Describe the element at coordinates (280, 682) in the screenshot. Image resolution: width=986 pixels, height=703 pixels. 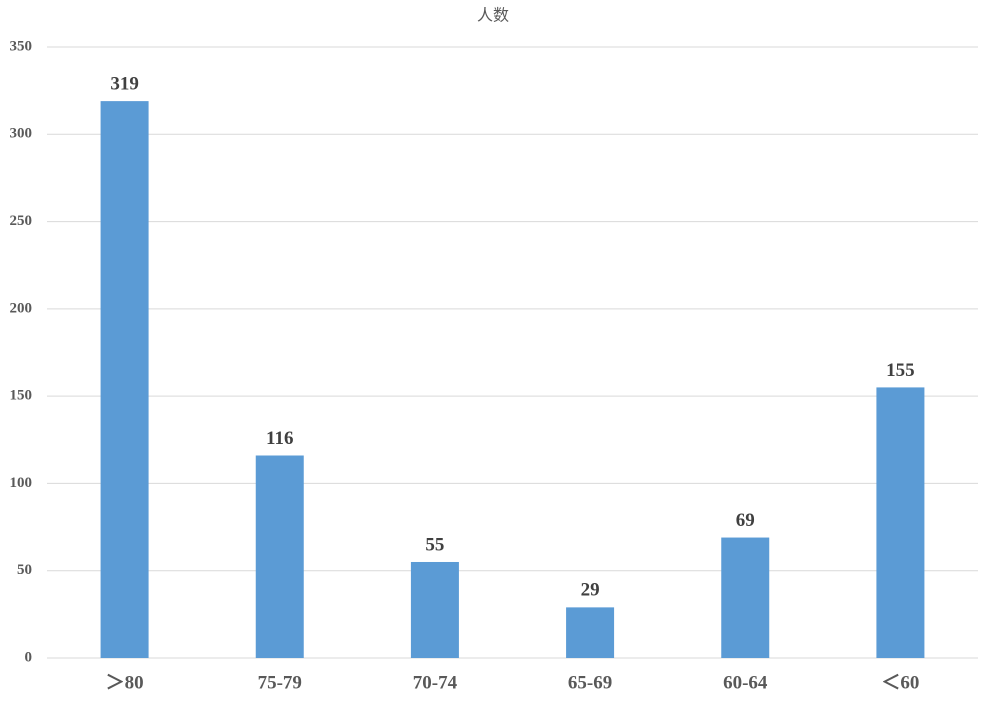
I see `x-tick-label: 75-79` at that location.